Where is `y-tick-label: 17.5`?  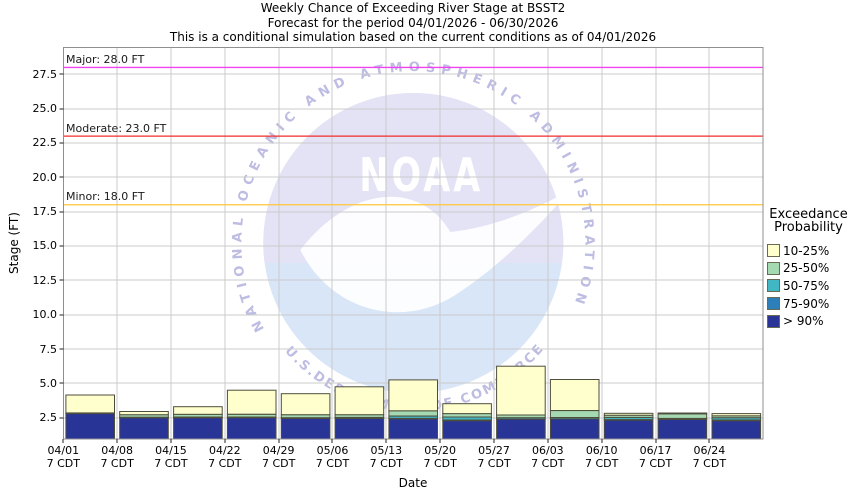
y-tick-label: 17.5 is located at coordinates (45, 212).